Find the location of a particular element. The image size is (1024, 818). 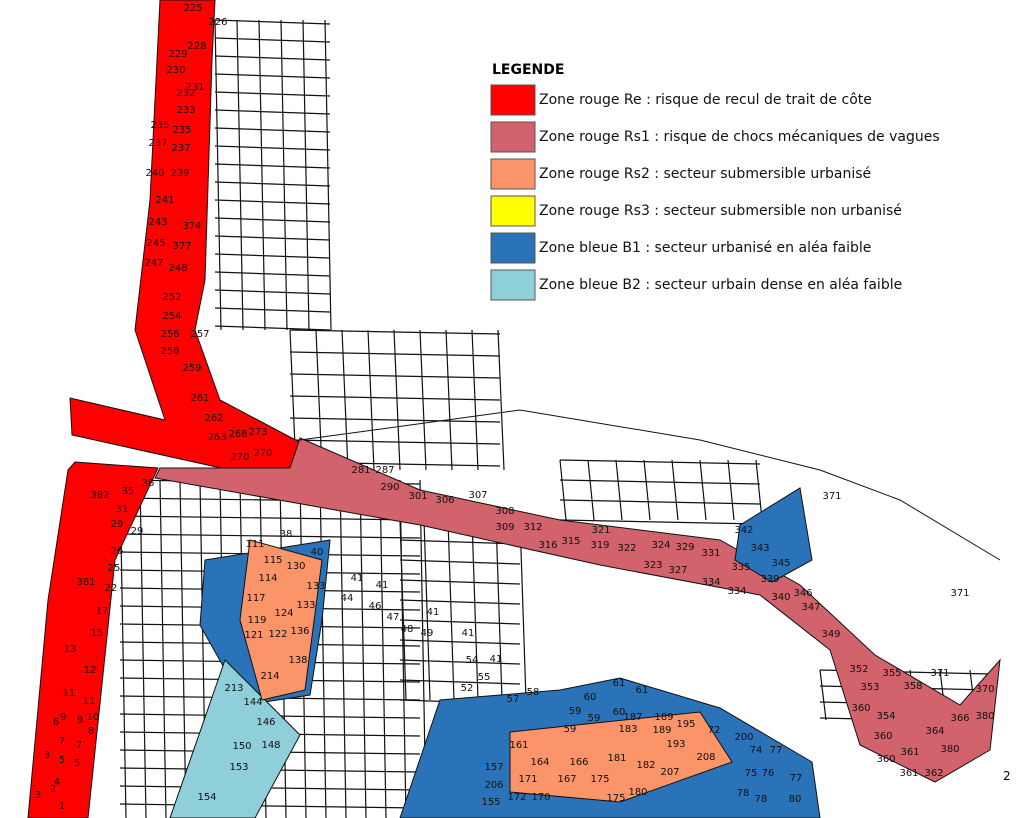

parcel-label: 347 is located at coordinates (810, 607).